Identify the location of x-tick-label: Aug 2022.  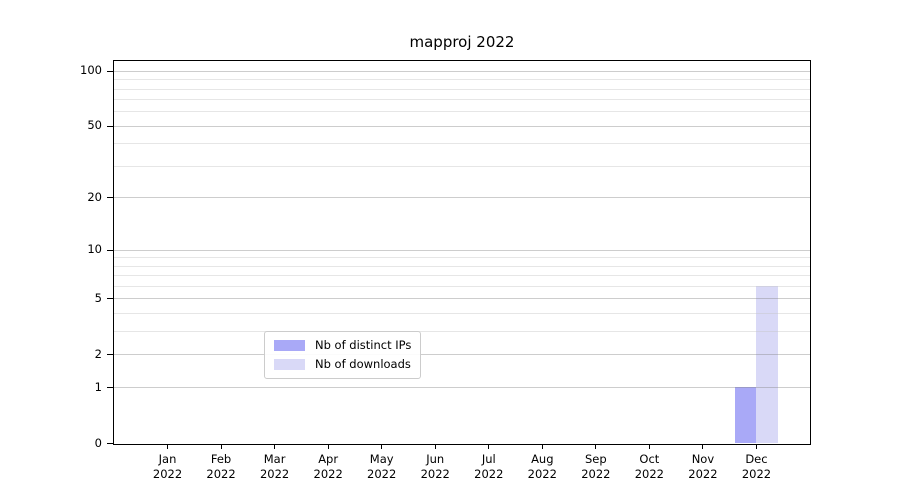
(542, 467).